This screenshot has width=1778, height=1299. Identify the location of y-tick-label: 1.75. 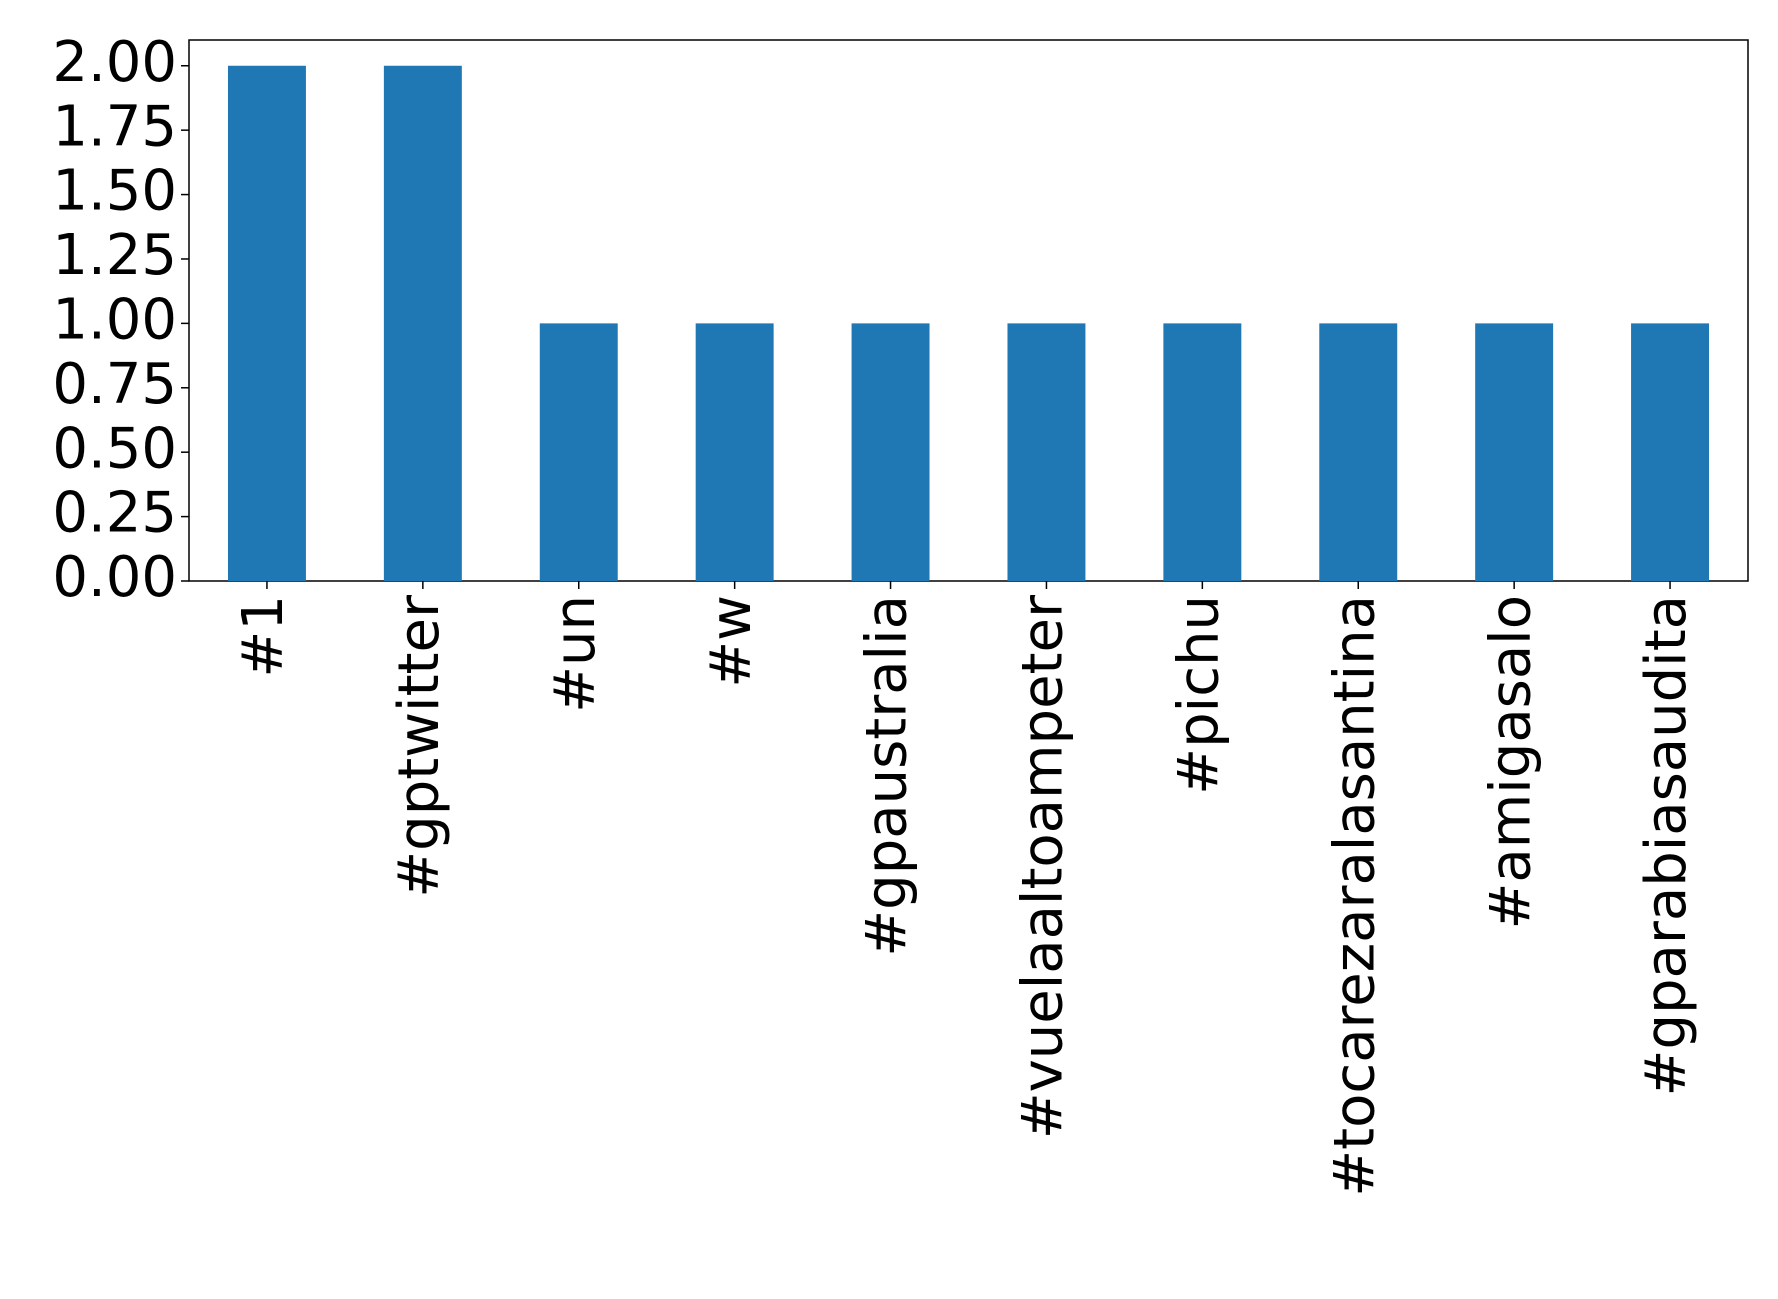
(114, 126).